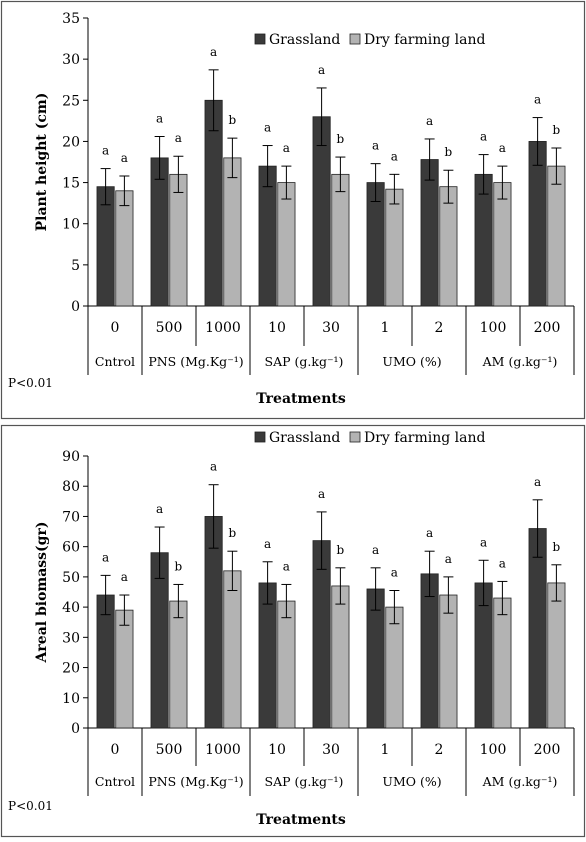  I want to click on y-tick-label: 50, so click(71, 578).